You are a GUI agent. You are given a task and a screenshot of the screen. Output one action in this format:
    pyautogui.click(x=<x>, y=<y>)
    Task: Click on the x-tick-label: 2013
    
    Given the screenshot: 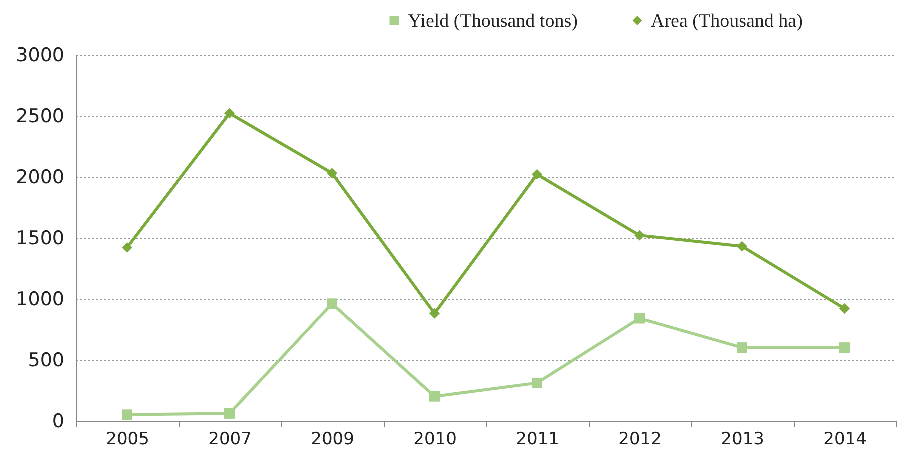 What is the action you would take?
    pyautogui.click(x=742, y=440)
    